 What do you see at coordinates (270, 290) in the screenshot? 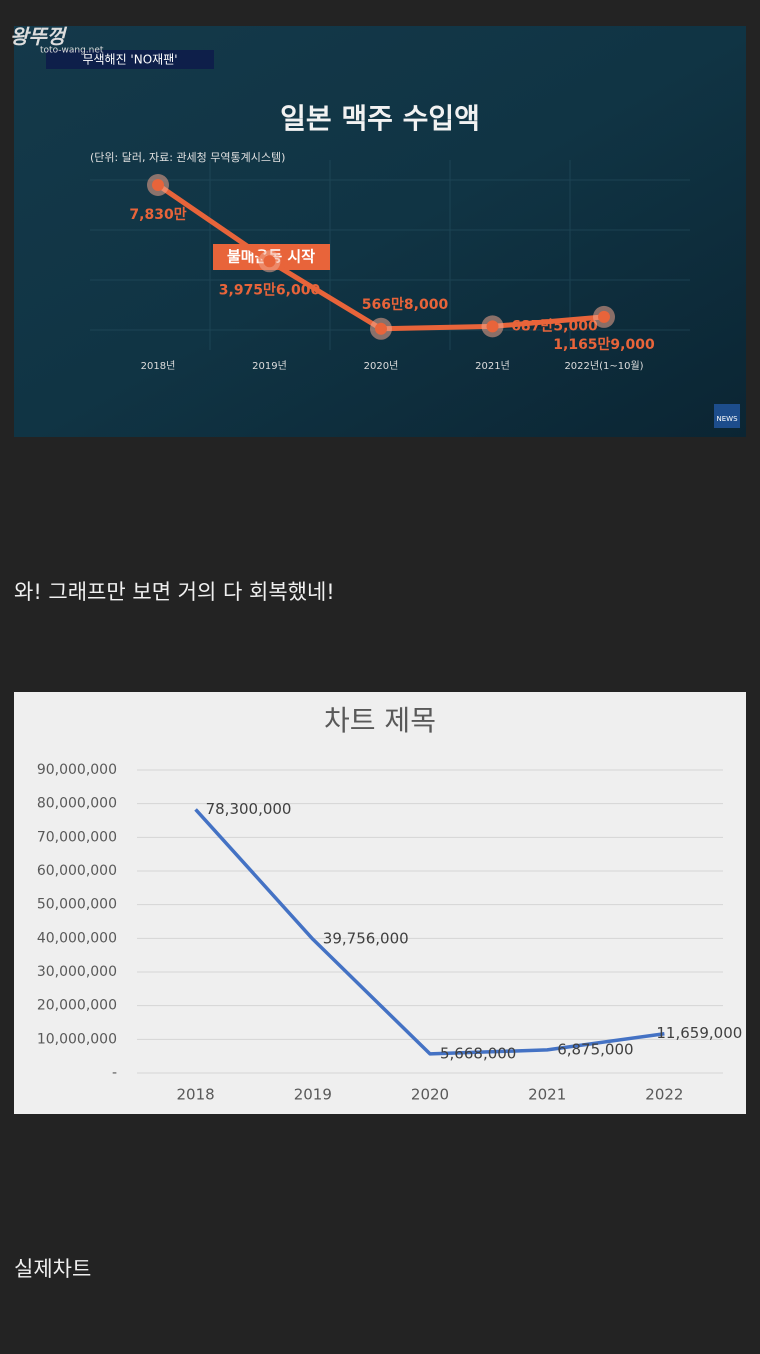
I see `data-label: 3,975만6,000` at bounding box center [270, 290].